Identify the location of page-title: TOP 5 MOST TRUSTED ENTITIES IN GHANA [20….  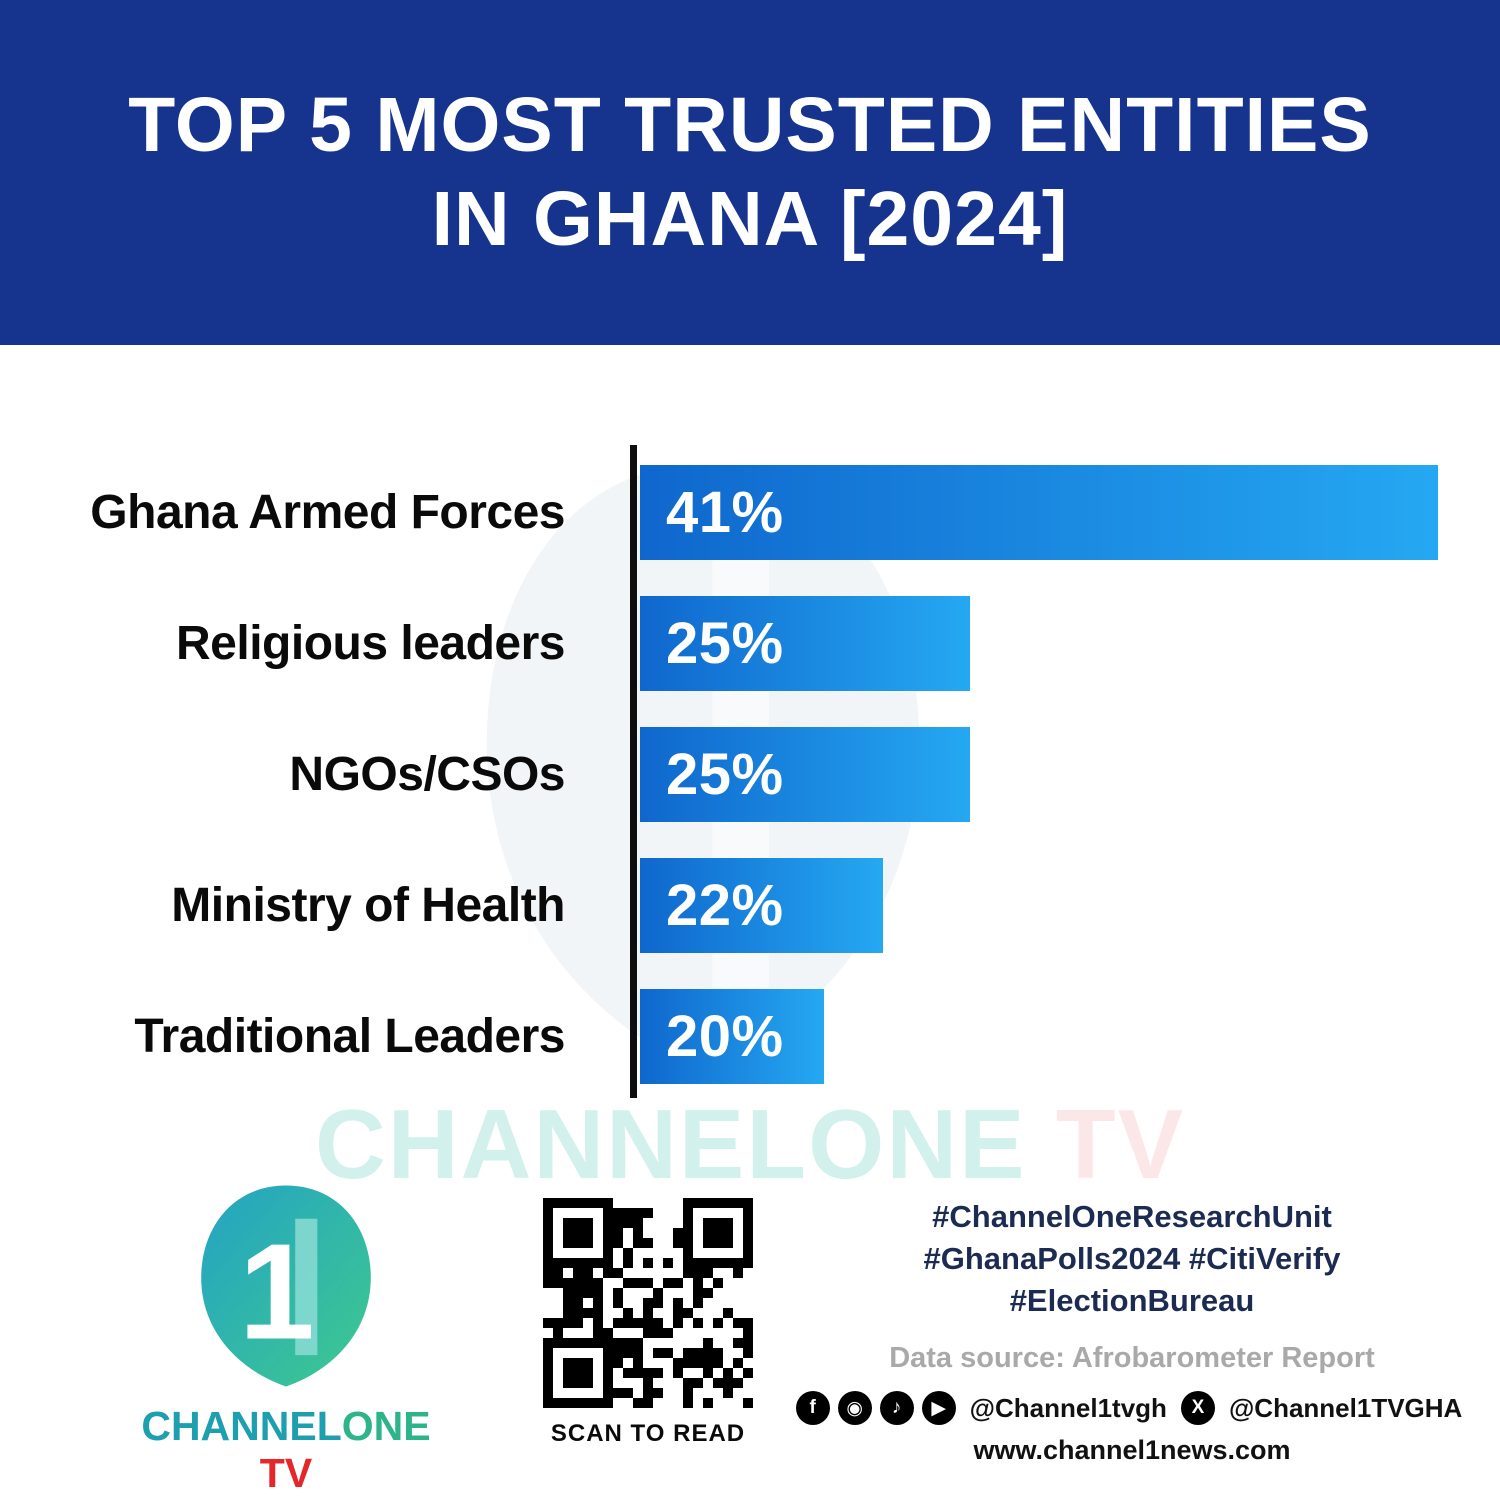
(749, 173).